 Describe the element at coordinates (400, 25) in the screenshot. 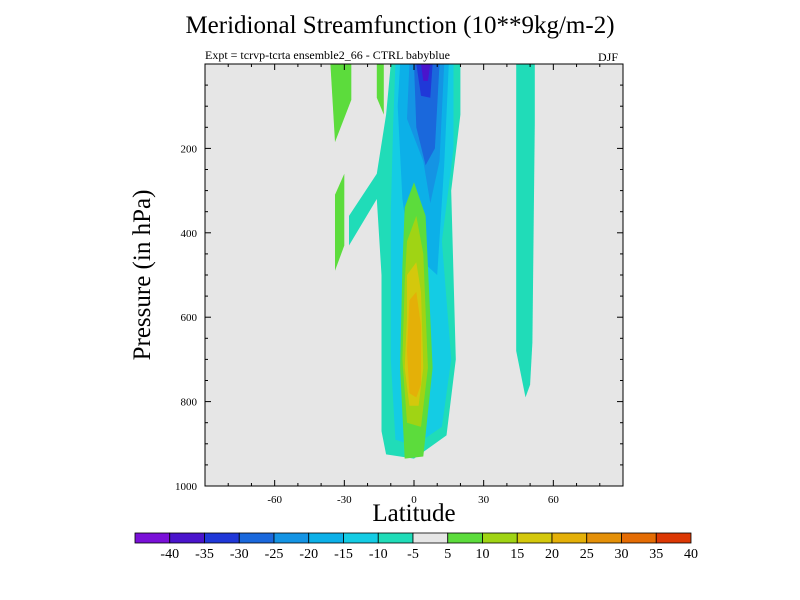

I see `chart-title: Meridional Streamfunction (10**9kg/m-2)` at that location.